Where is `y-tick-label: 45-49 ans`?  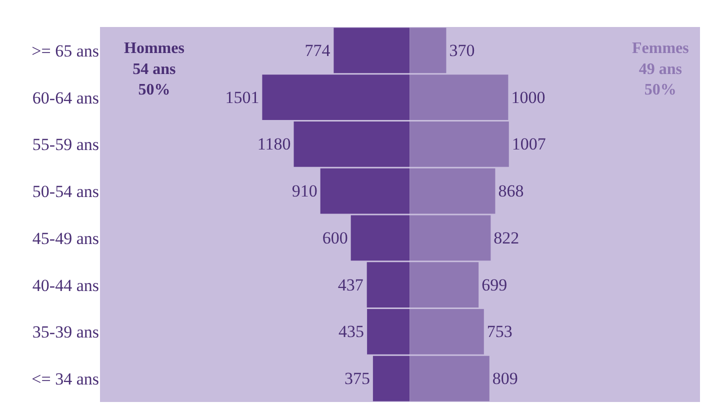 y-tick-label: 45-49 ans is located at coordinates (65, 238).